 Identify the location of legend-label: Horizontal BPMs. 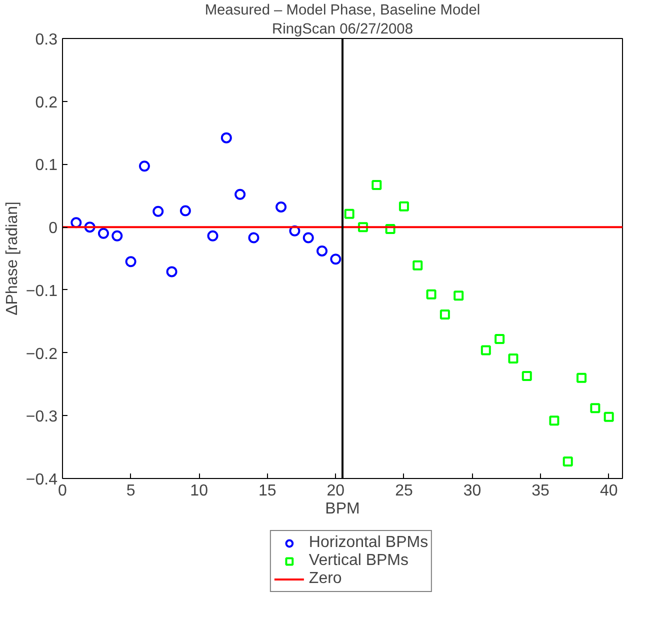
(368, 543).